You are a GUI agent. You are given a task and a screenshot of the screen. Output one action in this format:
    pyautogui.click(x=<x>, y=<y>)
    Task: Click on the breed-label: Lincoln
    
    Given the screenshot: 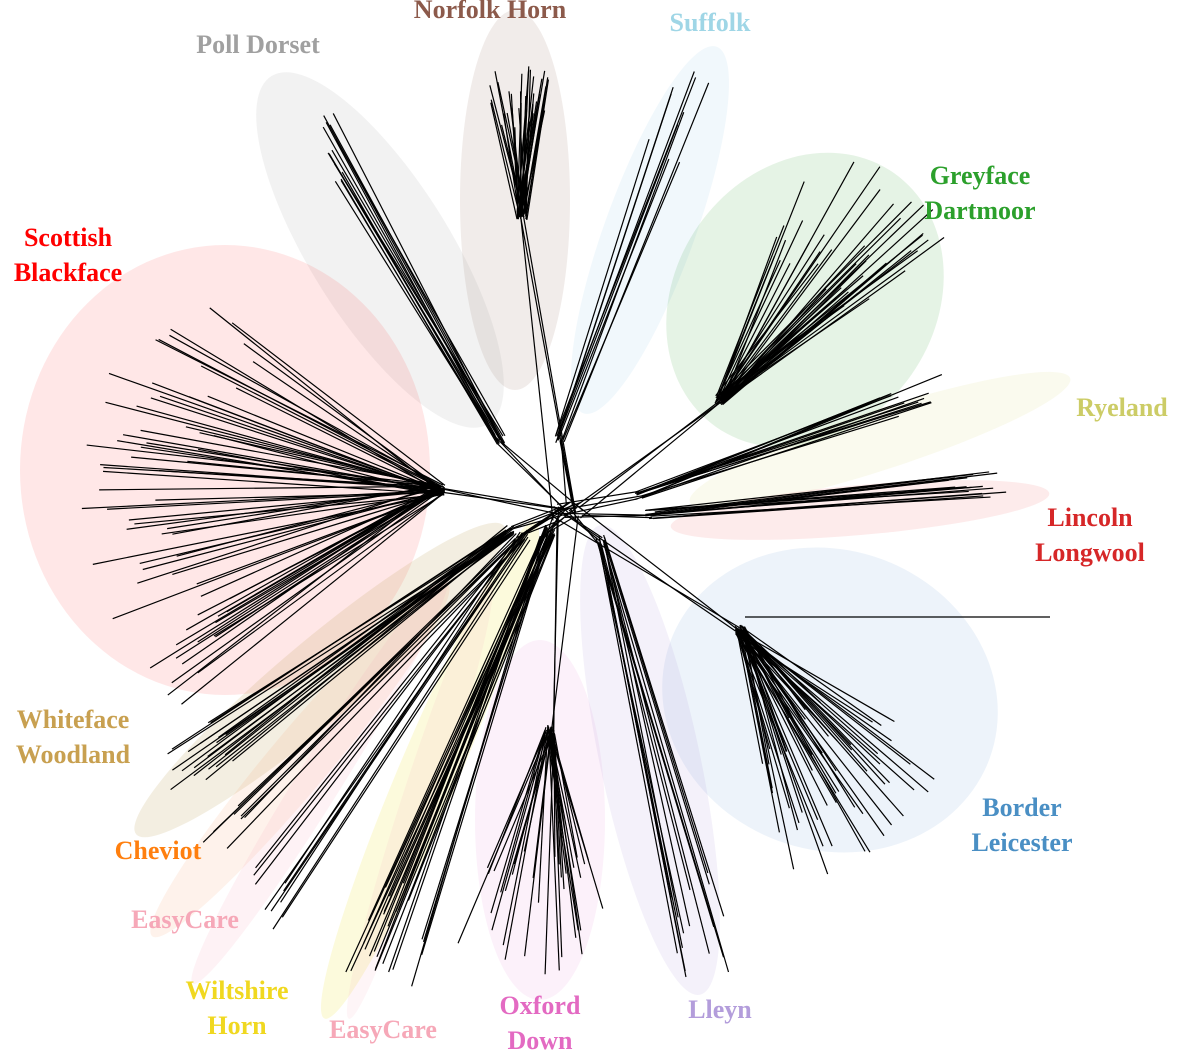 What is the action you would take?
    pyautogui.click(x=1090, y=517)
    